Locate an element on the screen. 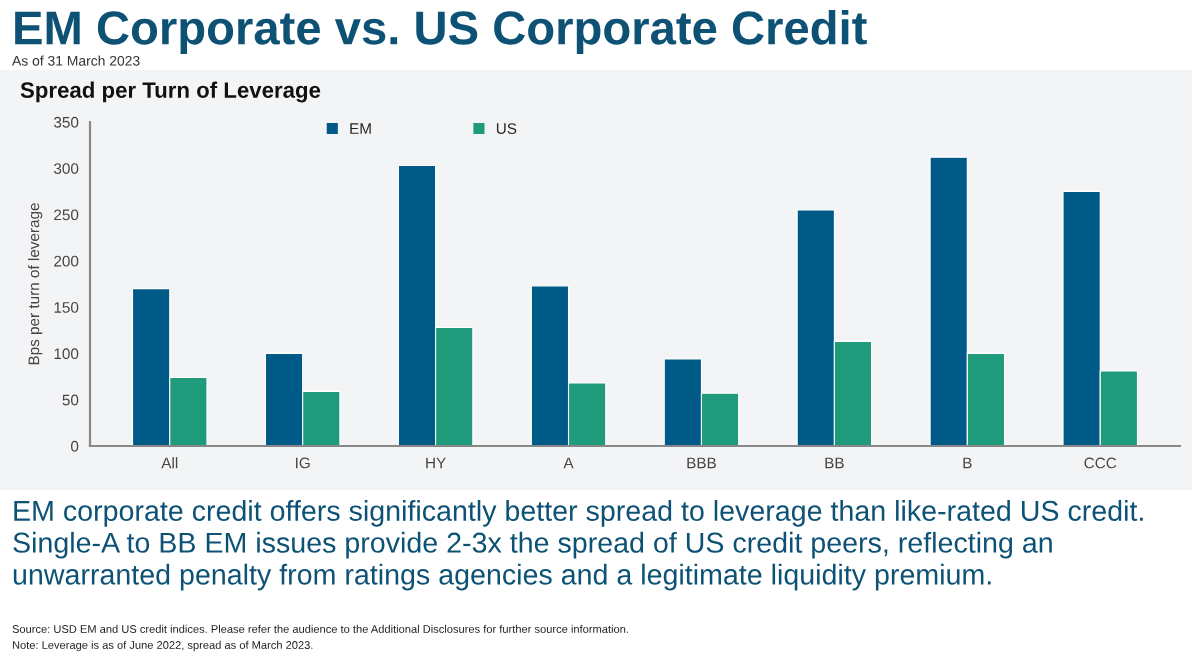 This screenshot has height=662, width=1192. chart-title: EM Corporate vs. US Corporate Credit is located at coordinates (441, 32).